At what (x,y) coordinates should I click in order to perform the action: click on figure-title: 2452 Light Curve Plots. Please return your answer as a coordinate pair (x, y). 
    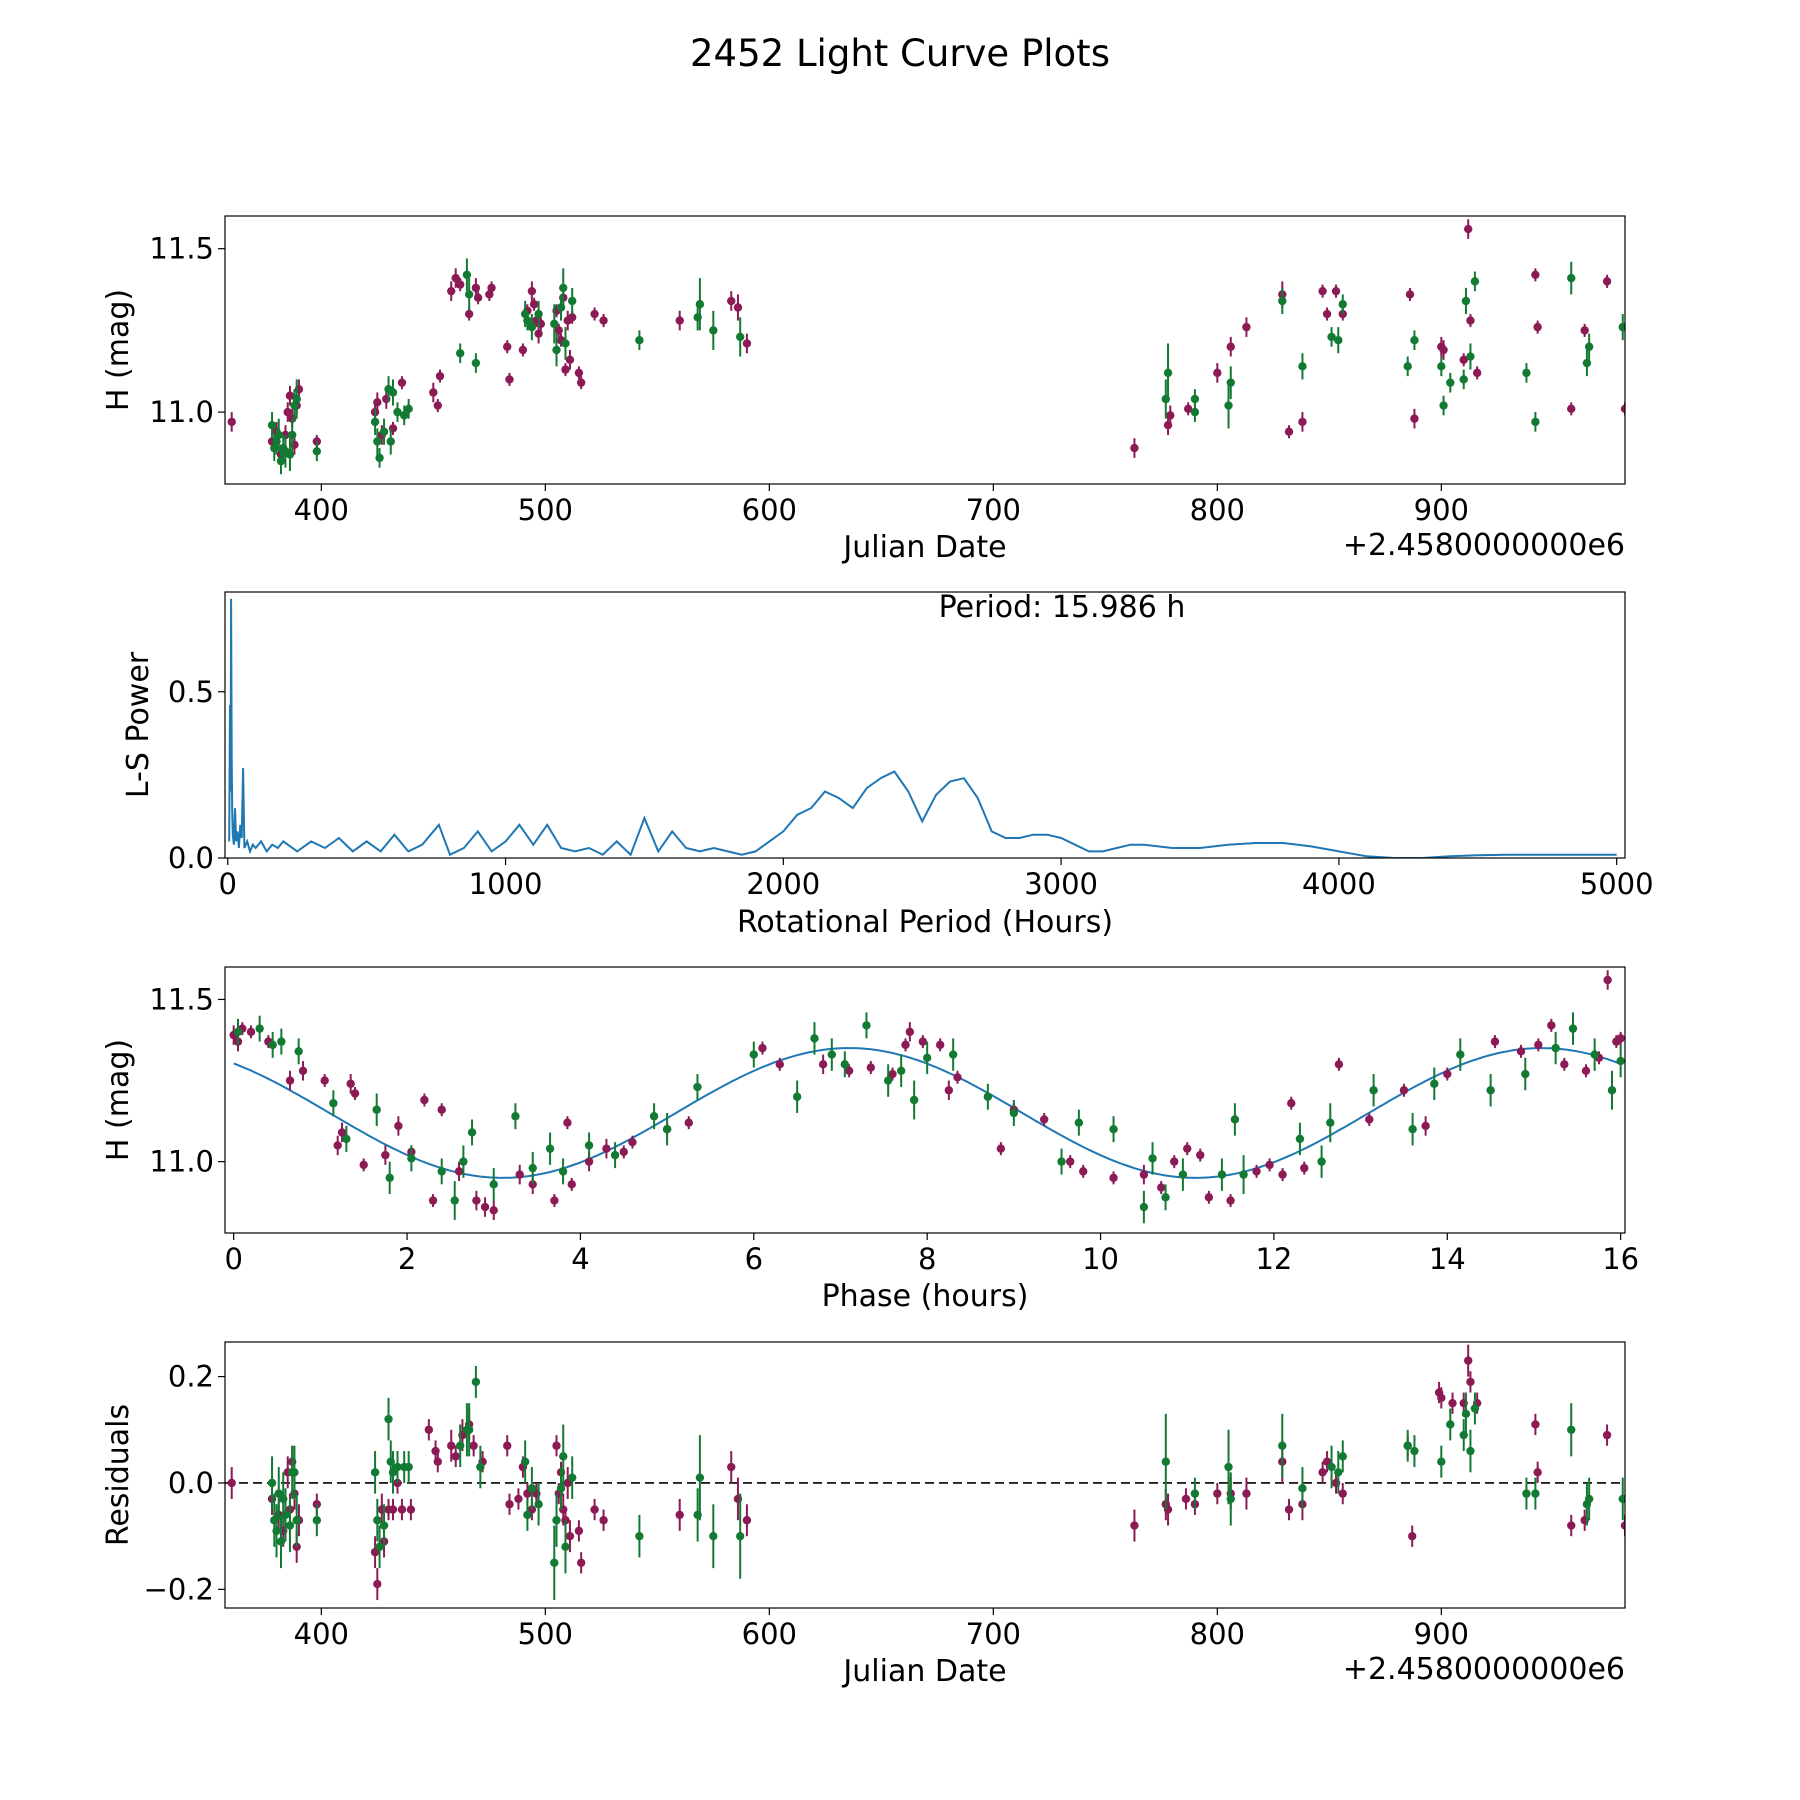
    Looking at the image, I should click on (900, 53).